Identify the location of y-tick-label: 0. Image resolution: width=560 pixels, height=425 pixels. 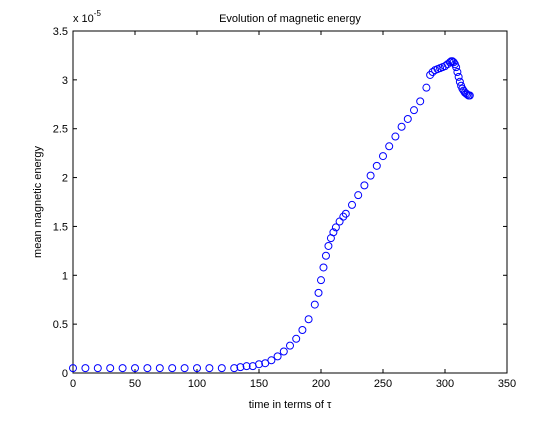
(65, 374).